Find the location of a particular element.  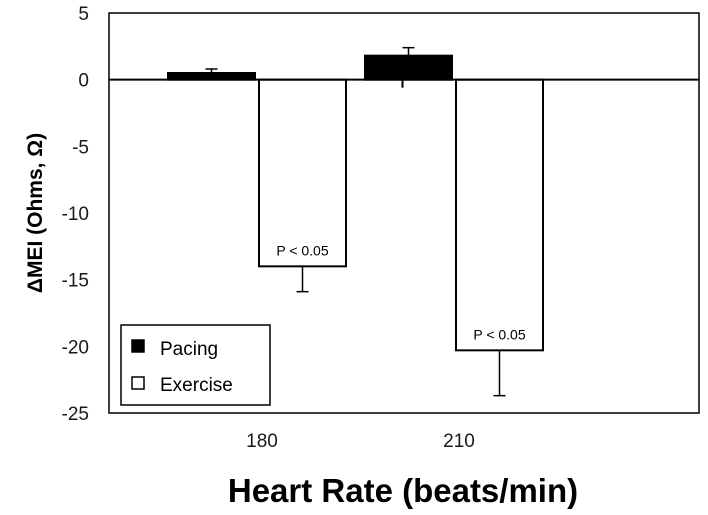

y-tick-label: -10 is located at coordinates (75, 214).